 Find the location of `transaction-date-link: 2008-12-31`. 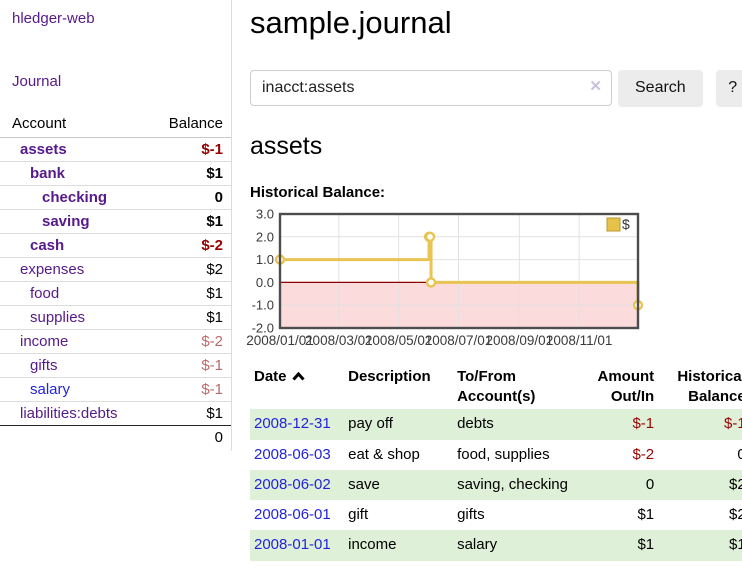

transaction-date-link: 2008-12-31 is located at coordinates (292, 424).